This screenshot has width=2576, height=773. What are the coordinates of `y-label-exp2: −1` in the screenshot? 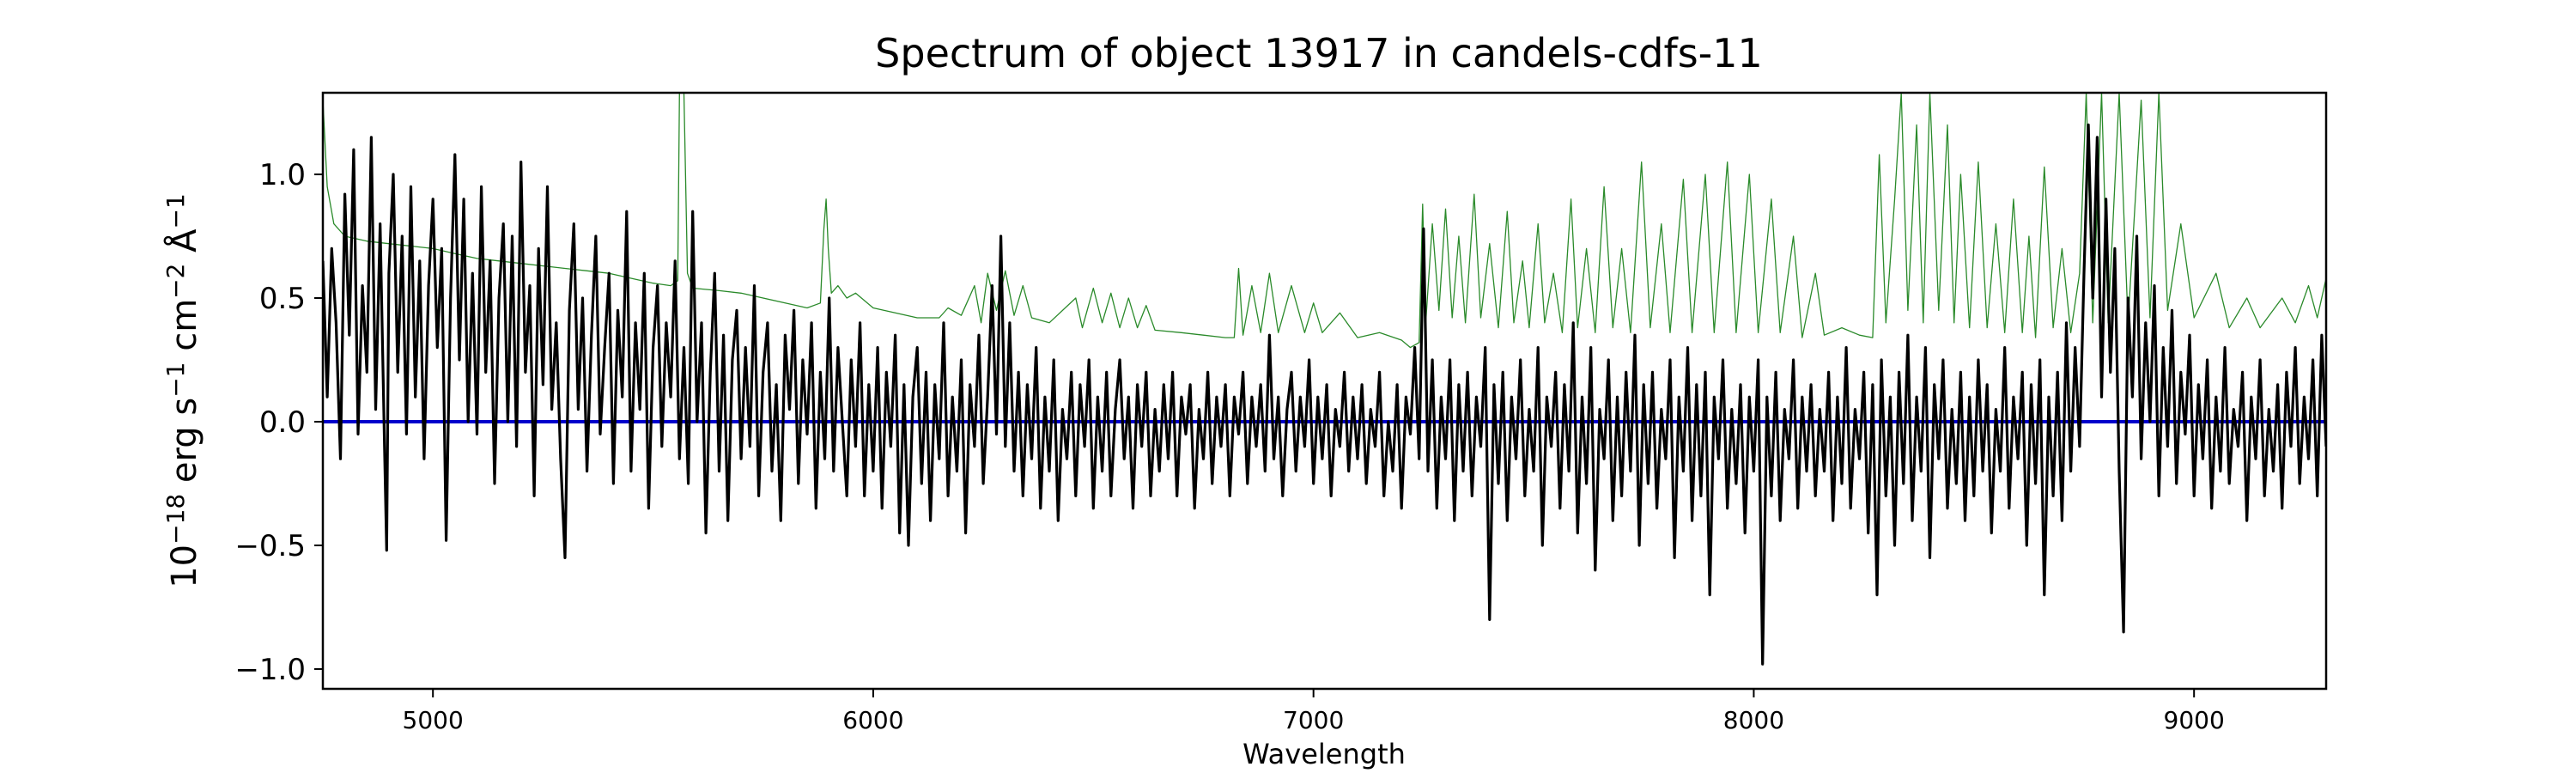 It's located at (175, 380).